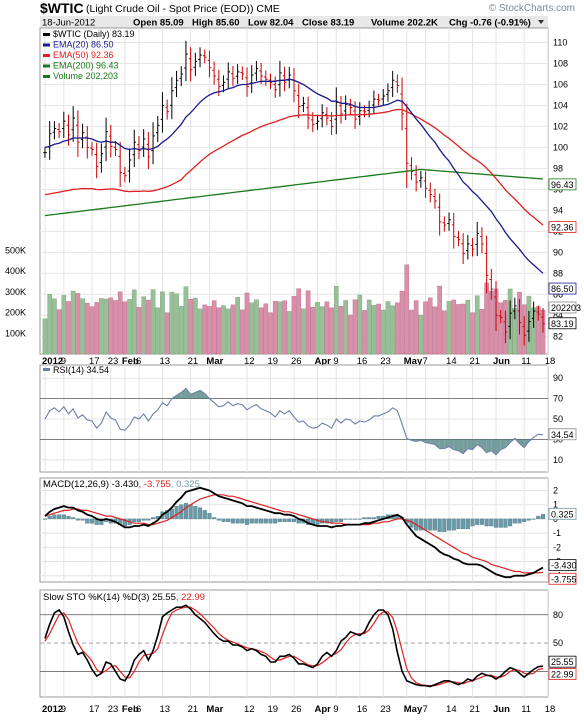 The height and width of the screenshot is (725, 584). Describe the element at coordinates (413, 361) in the screenshot. I see `date-axis-top-tick-label: May` at that location.